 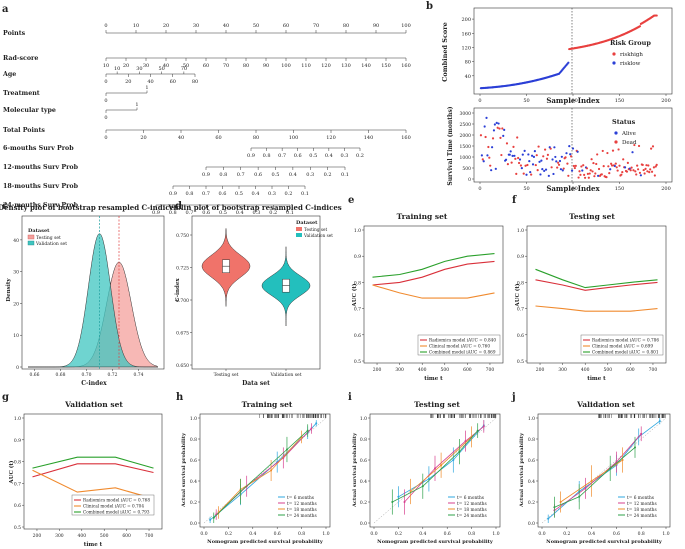 What do you see at coordinates (193, 419) in the screenshot?
I see `cal-ytick-label: 1.0` at bounding box center [193, 419].